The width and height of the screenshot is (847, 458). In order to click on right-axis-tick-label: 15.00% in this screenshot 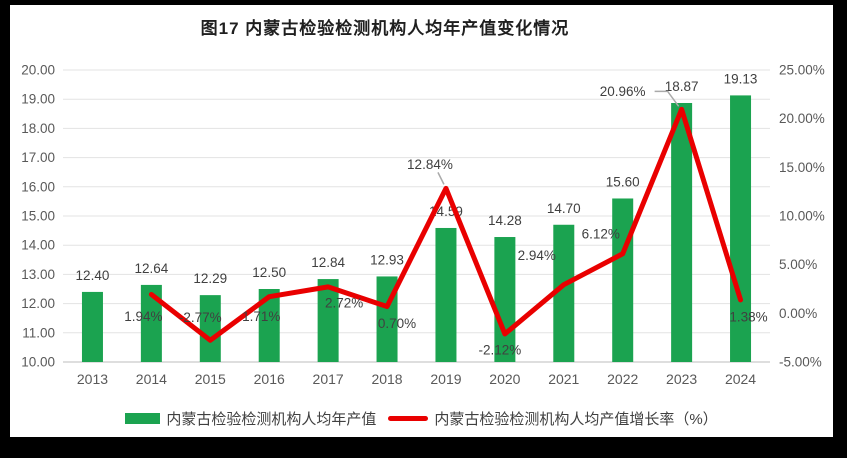, I will do `click(802, 167)`.